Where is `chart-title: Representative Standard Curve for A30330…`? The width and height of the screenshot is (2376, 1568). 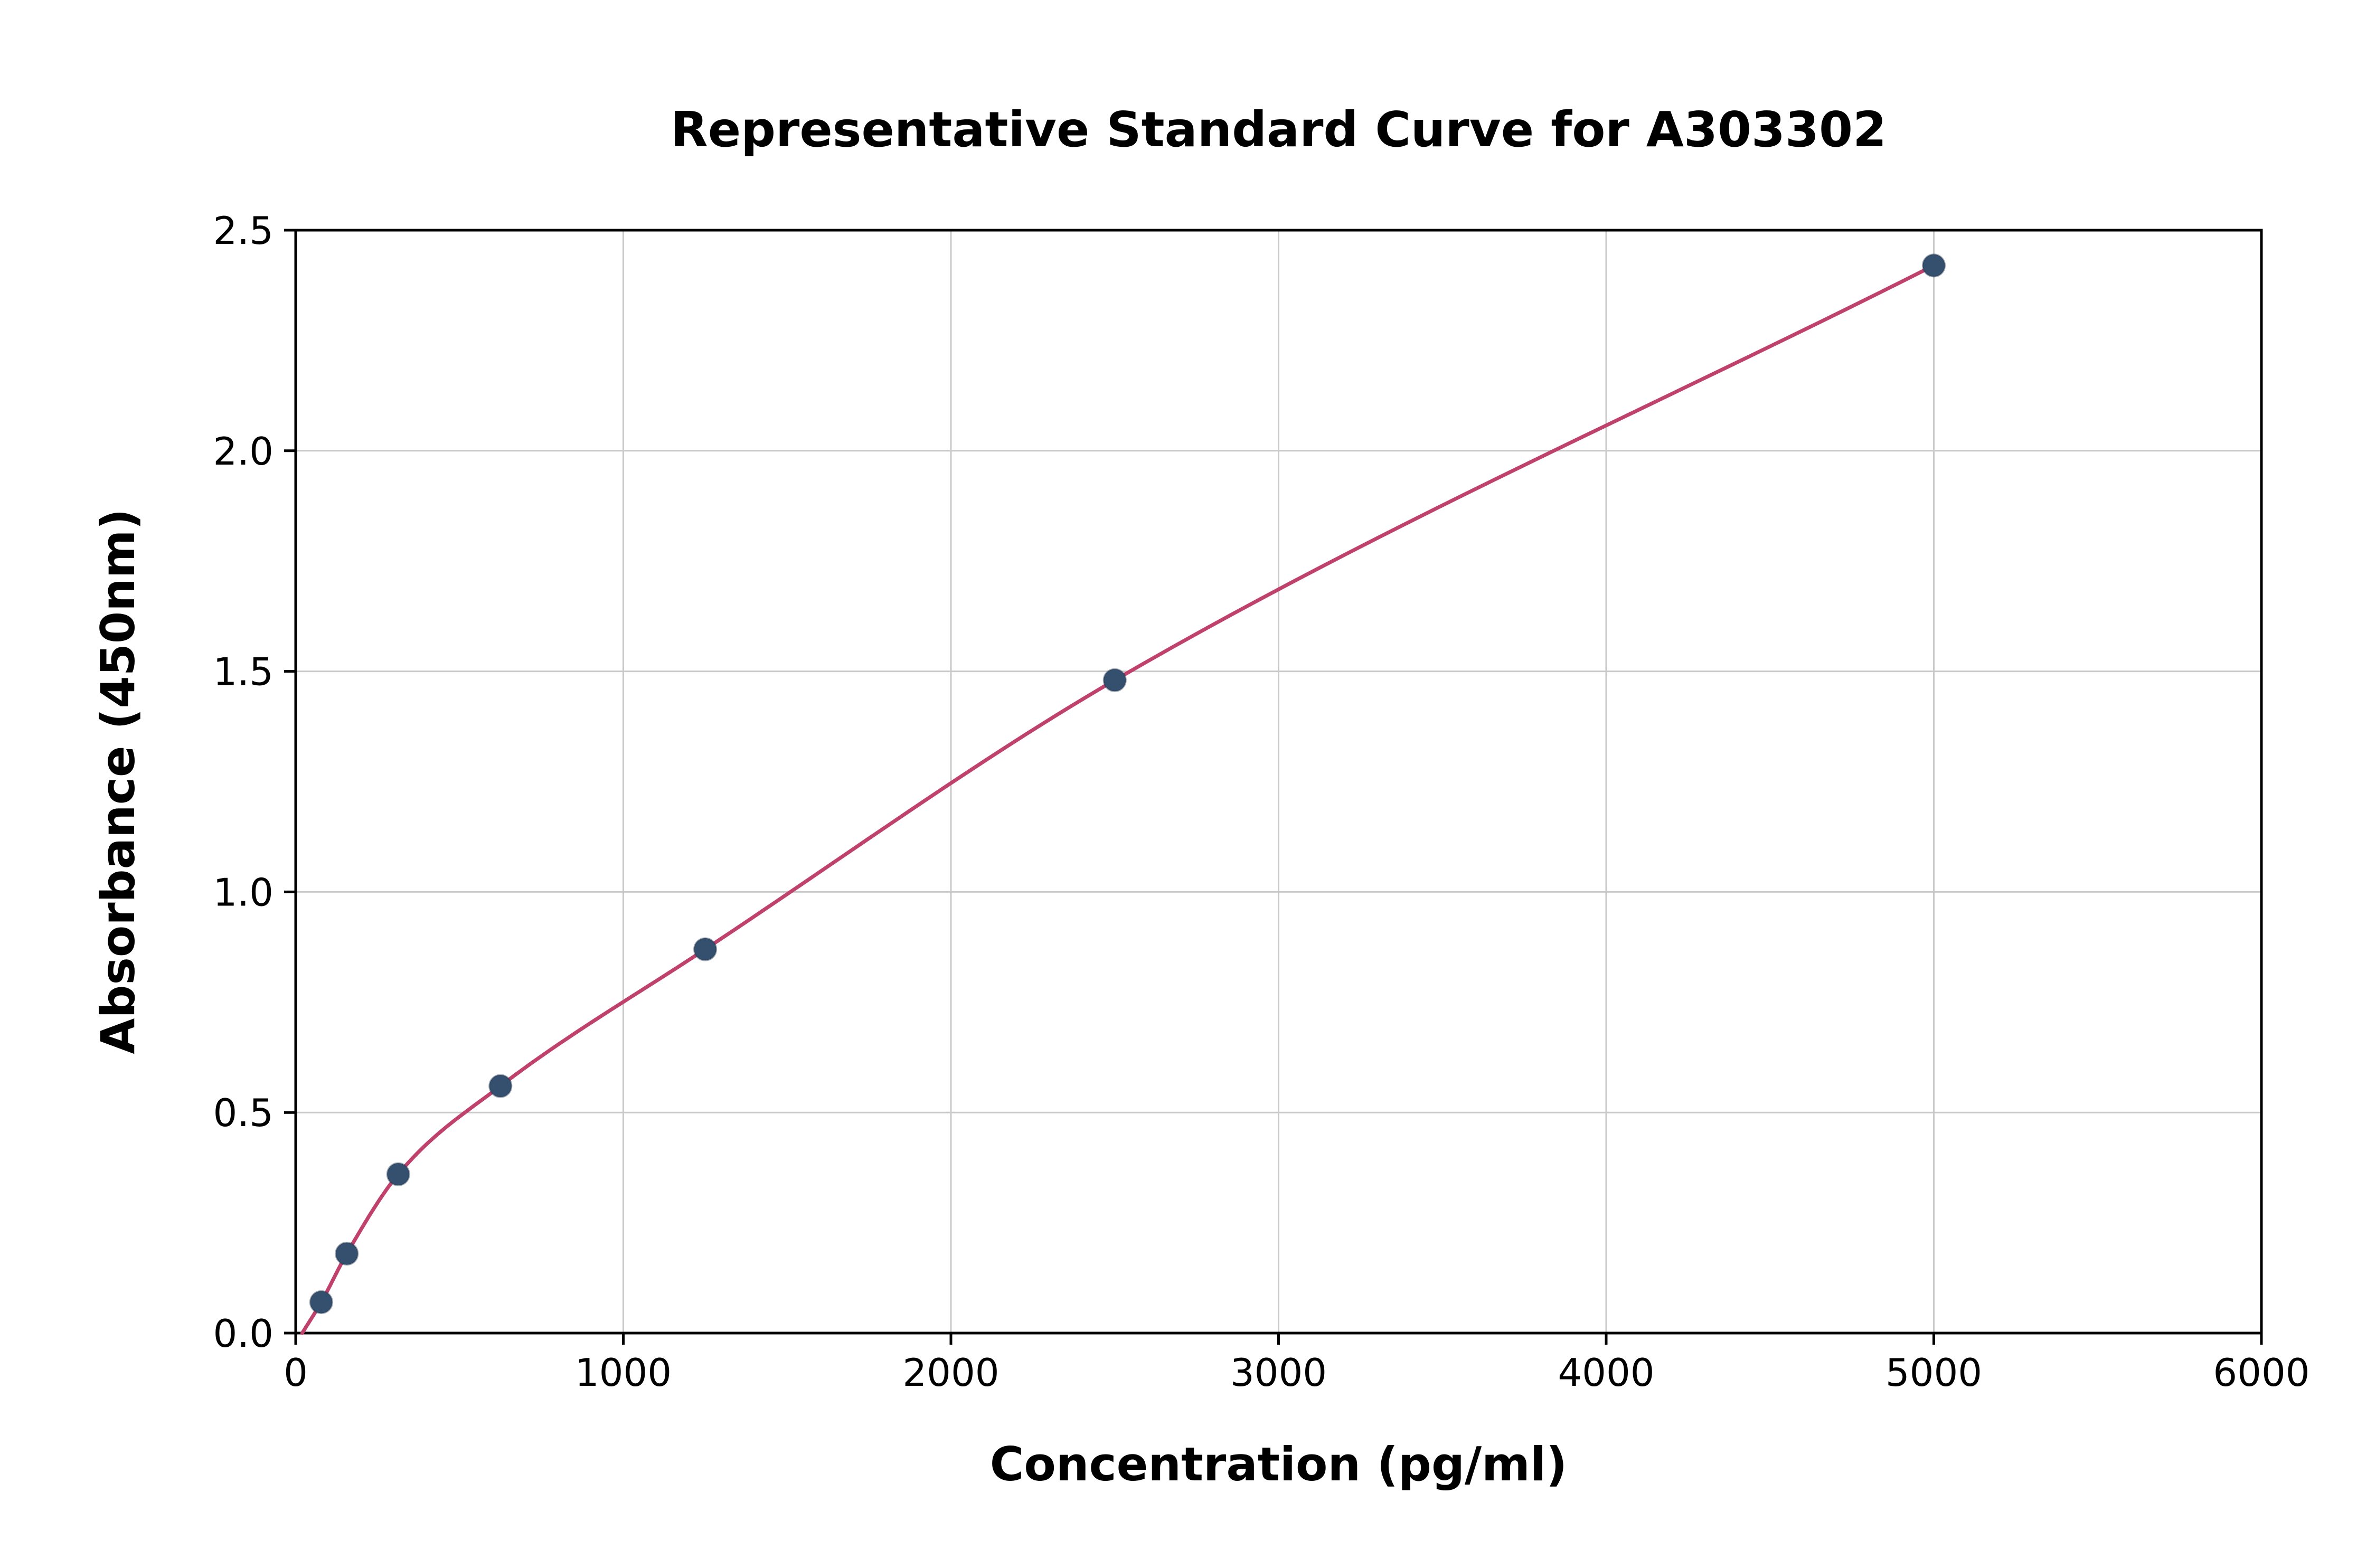
chart-title: Representative Standard Curve for A30330… is located at coordinates (1279, 129).